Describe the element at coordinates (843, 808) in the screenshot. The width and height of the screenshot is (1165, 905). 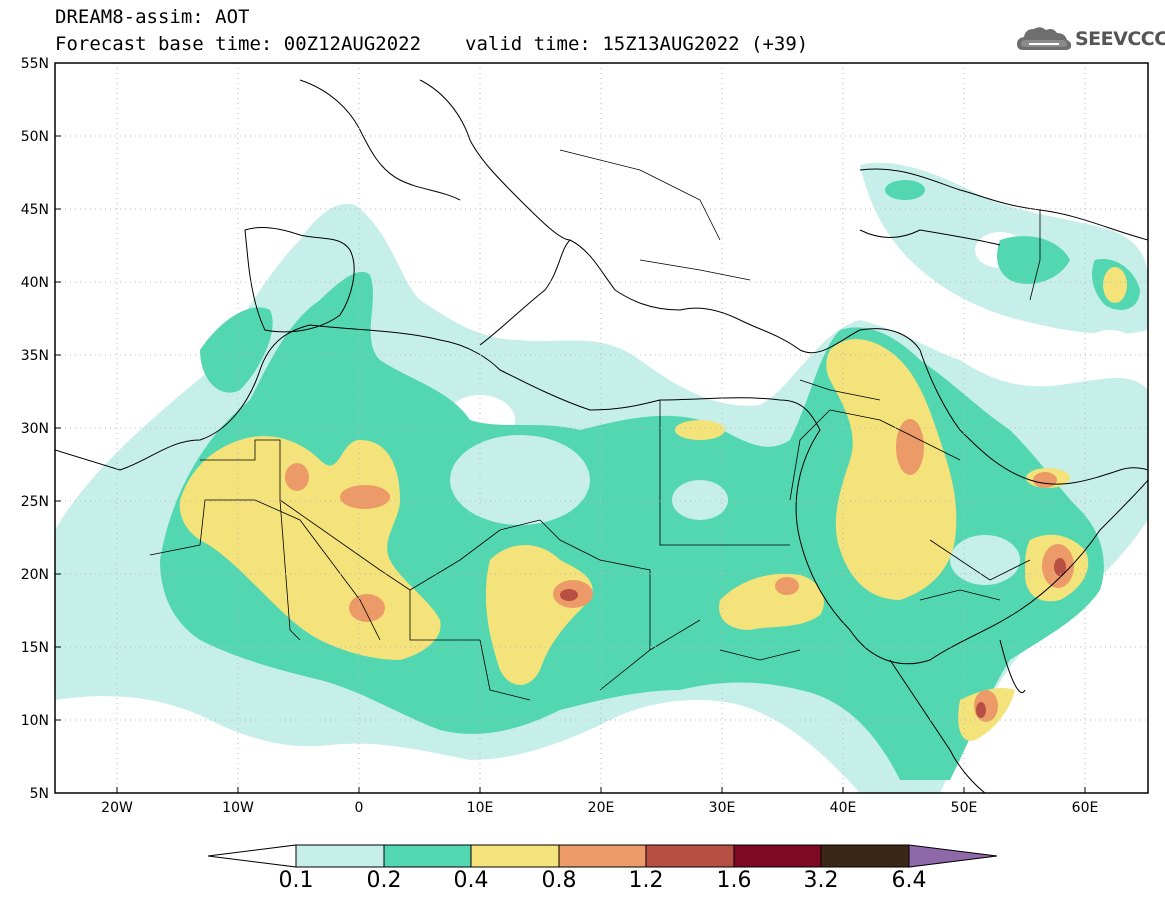
I see `lon-label: 40E` at that location.